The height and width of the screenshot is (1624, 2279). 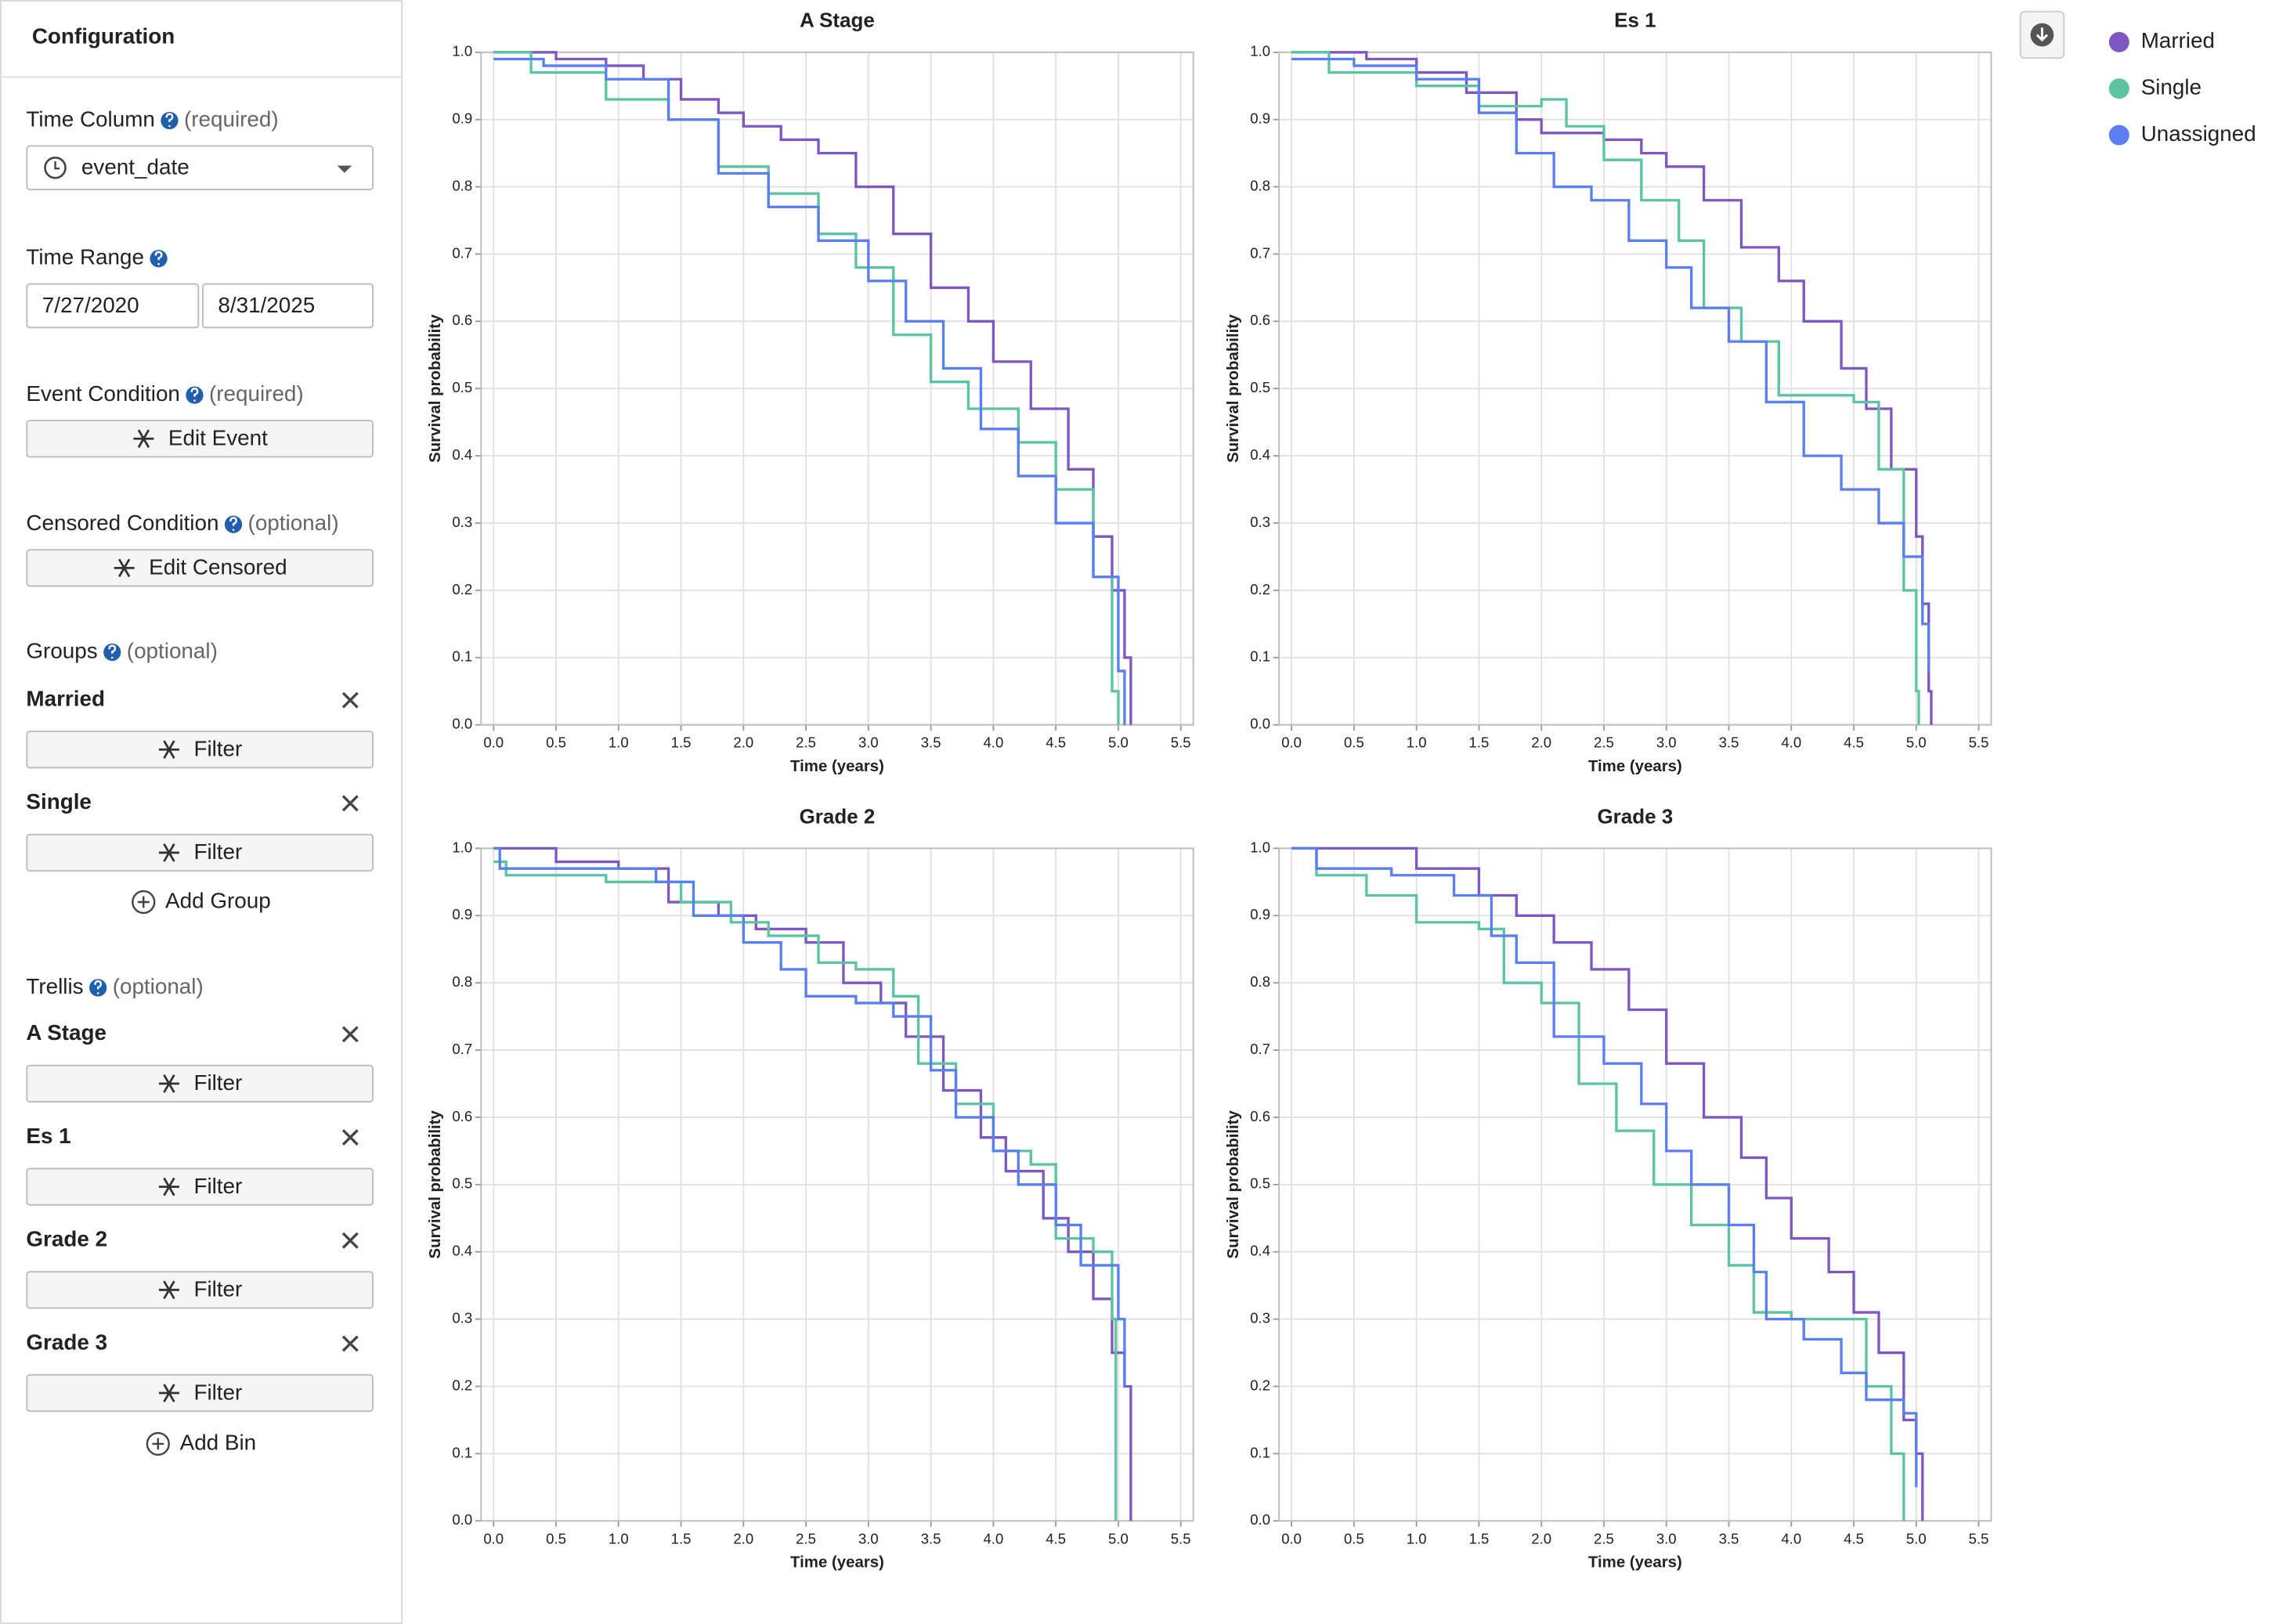 I want to click on dropdown, so click(x=200, y=168).